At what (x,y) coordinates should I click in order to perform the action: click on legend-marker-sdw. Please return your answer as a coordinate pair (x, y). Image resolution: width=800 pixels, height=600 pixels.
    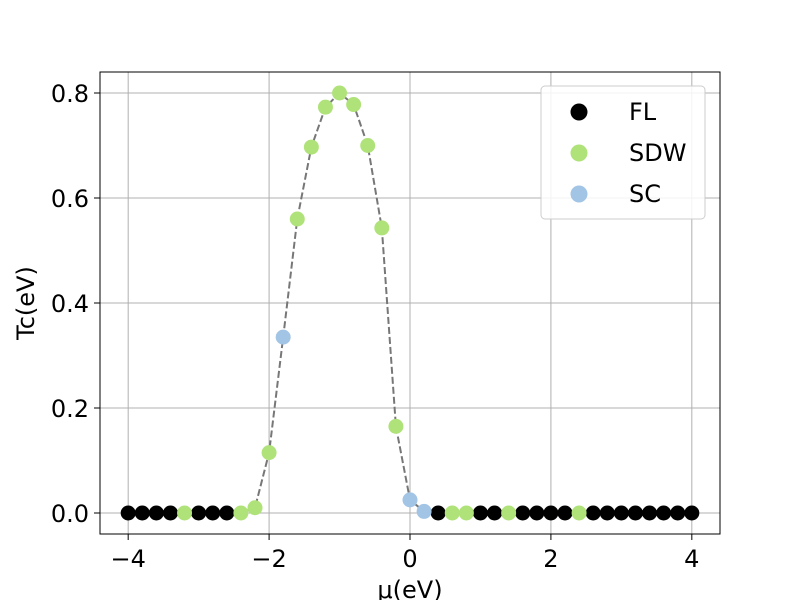
    Looking at the image, I should click on (579, 153).